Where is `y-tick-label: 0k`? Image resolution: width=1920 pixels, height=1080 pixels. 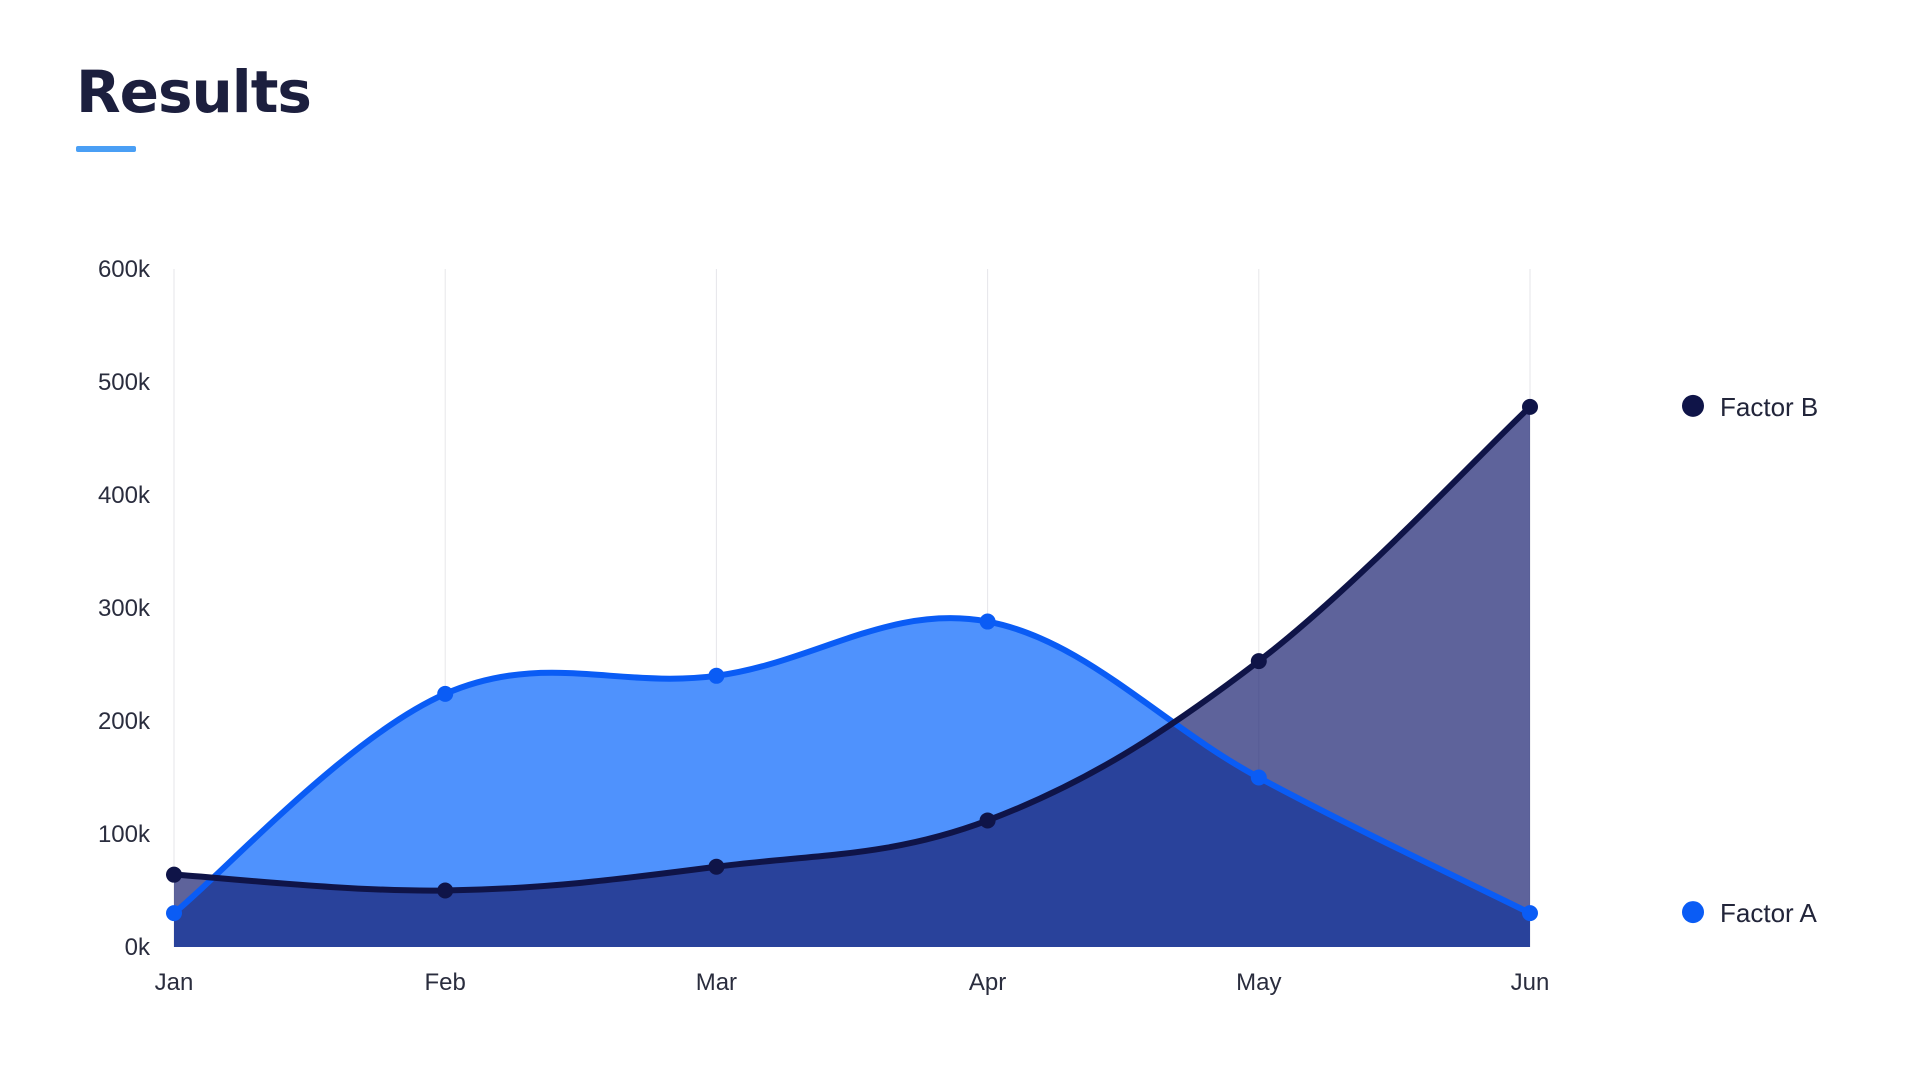
y-tick-label: 0k is located at coordinates (138, 947).